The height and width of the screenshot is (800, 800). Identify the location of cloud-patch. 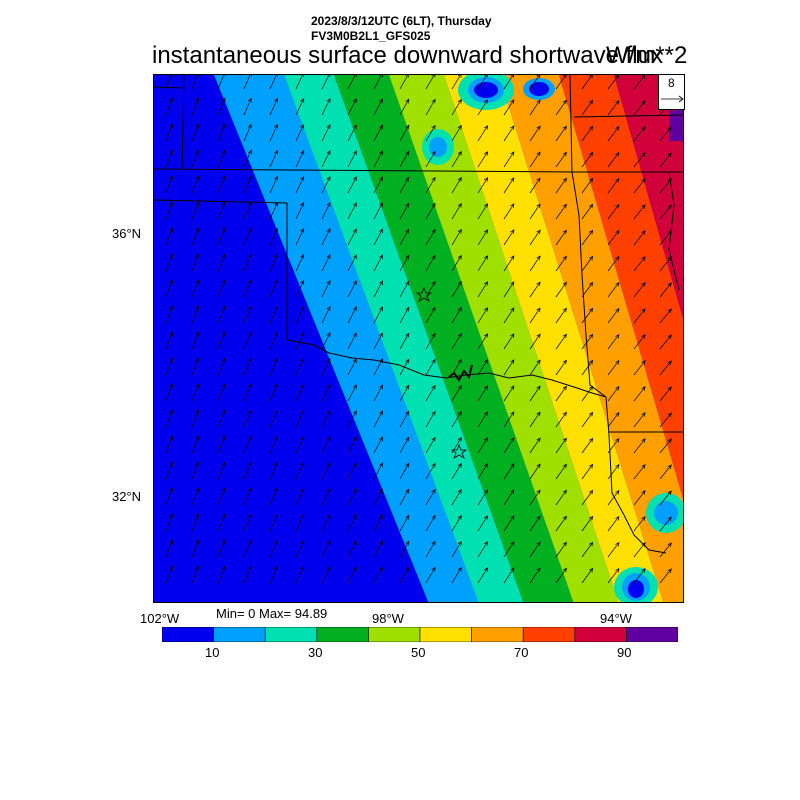
(539, 89).